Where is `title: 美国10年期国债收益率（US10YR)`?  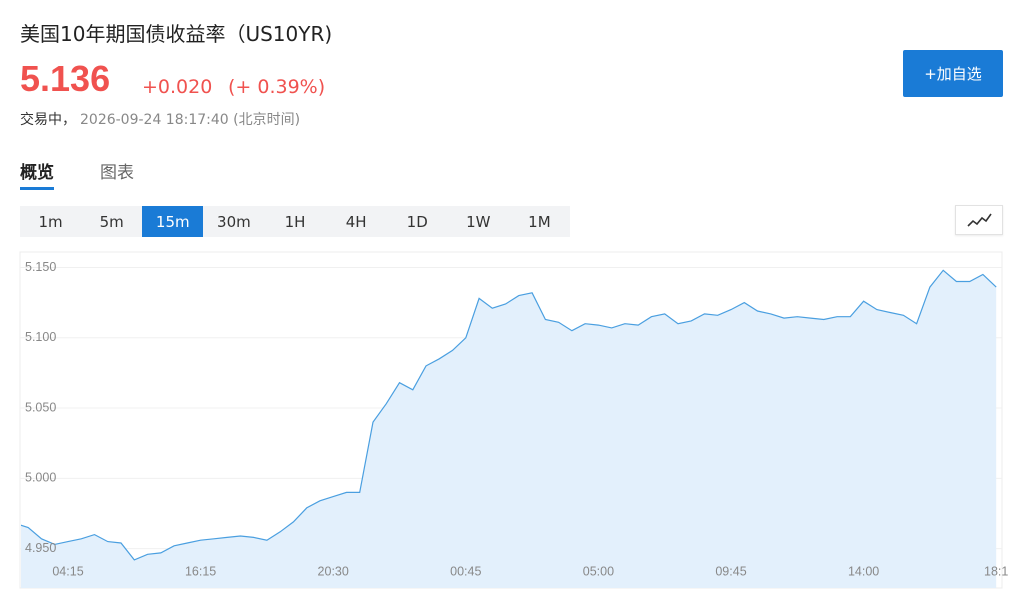
title: 美国10年期国债收益率（US10YR) is located at coordinates (176, 34).